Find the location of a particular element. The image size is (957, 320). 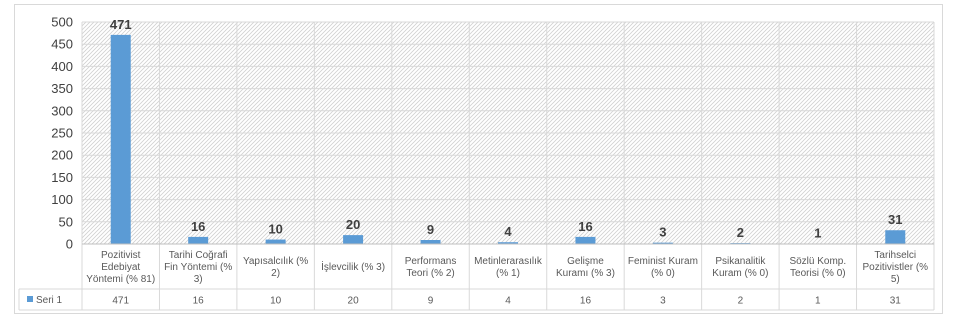

y-tick-label: 350 is located at coordinates (62, 88).